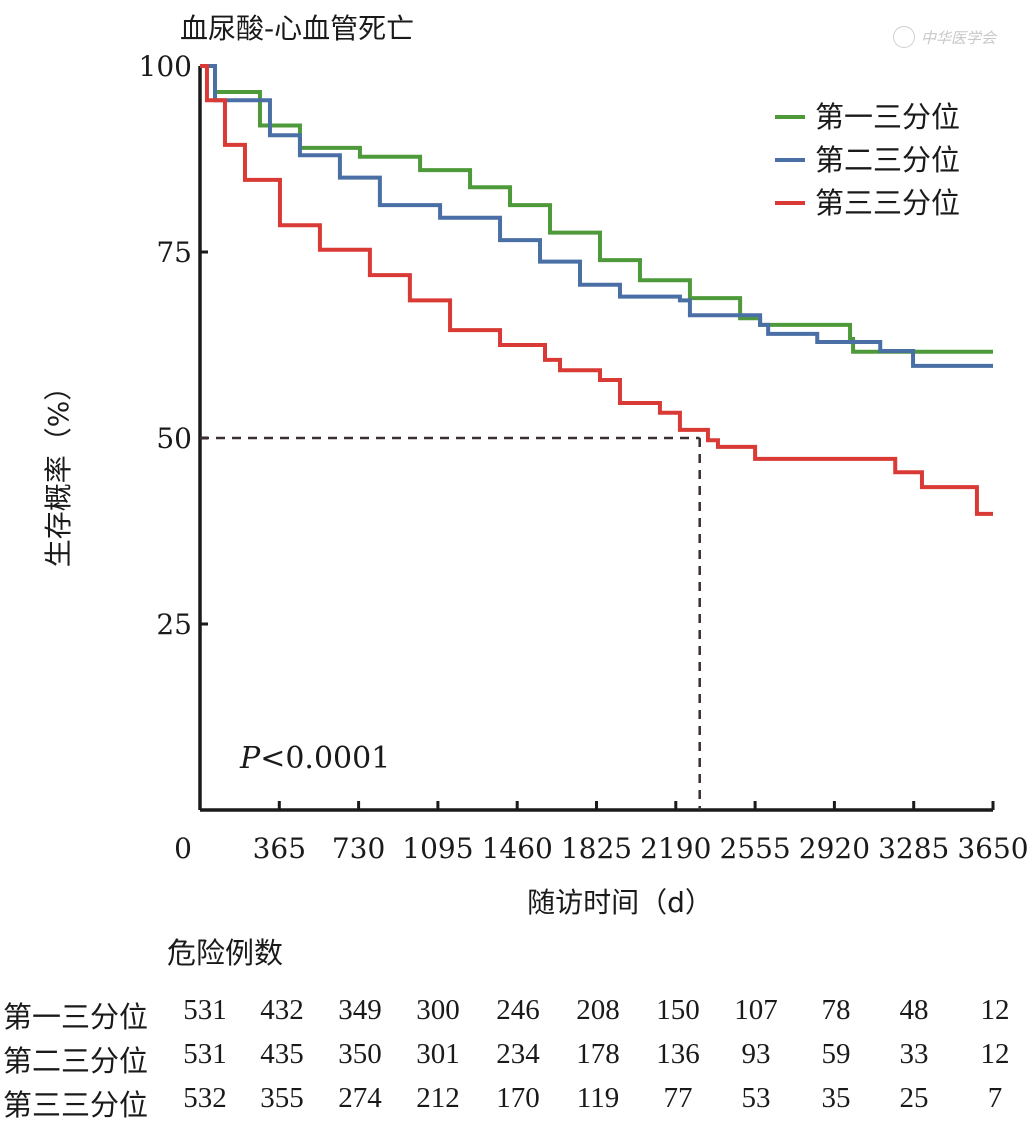 The width and height of the screenshot is (1033, 1138). I want to click on p-value-text: <0.0001, so click(325, 758).